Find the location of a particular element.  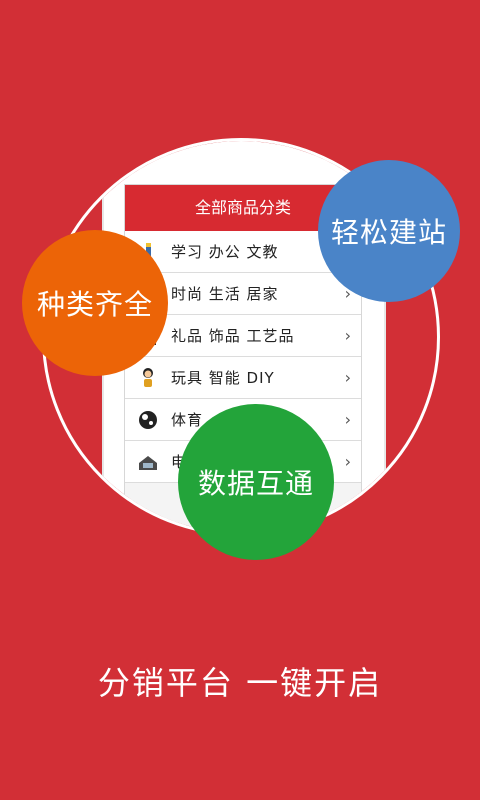

slogan-text: 分销平台 一键开启 is located at coordinates (240, 683).